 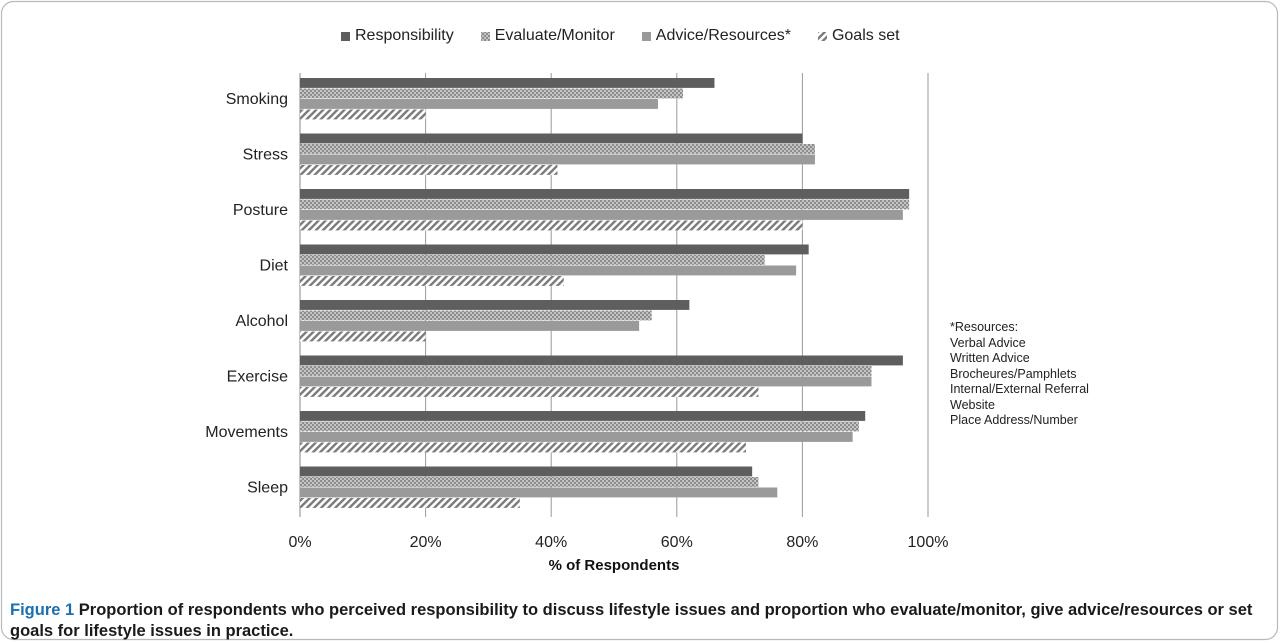 I want to click on legend-item: Evaluate/Monitor, so click(x=547, y=36).